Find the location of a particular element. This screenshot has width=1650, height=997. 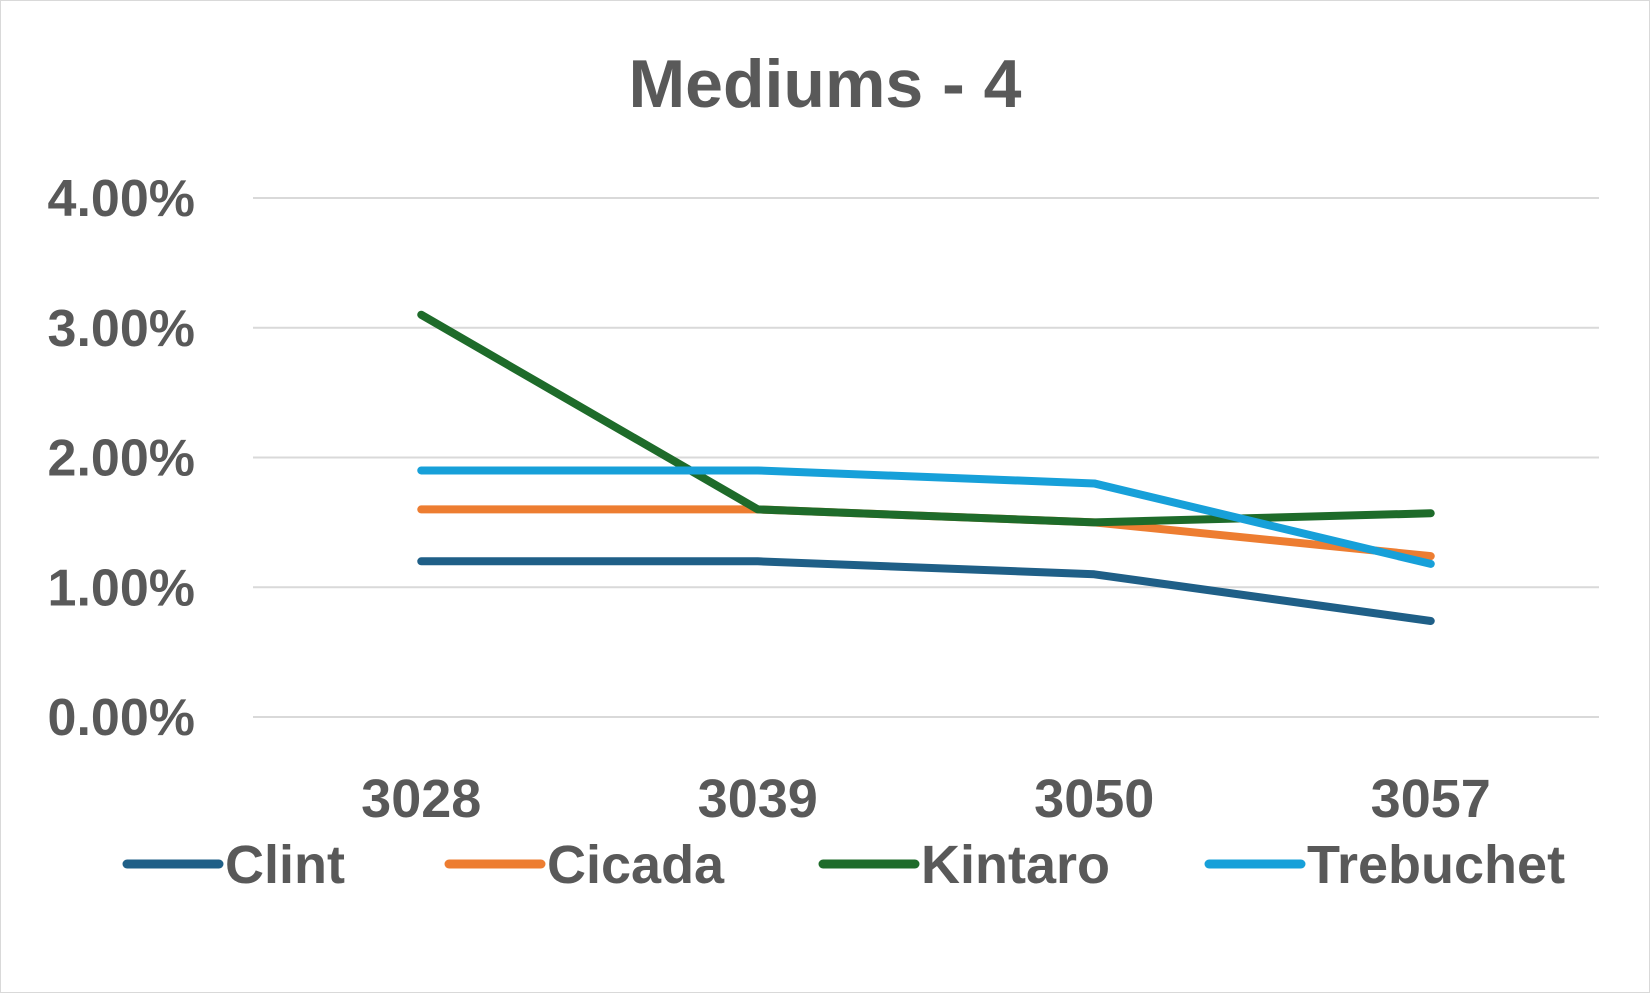

y-axis: 0.00% 1.00% 2.00% 3.00% 4.00% is located at coordinates (121, 458).